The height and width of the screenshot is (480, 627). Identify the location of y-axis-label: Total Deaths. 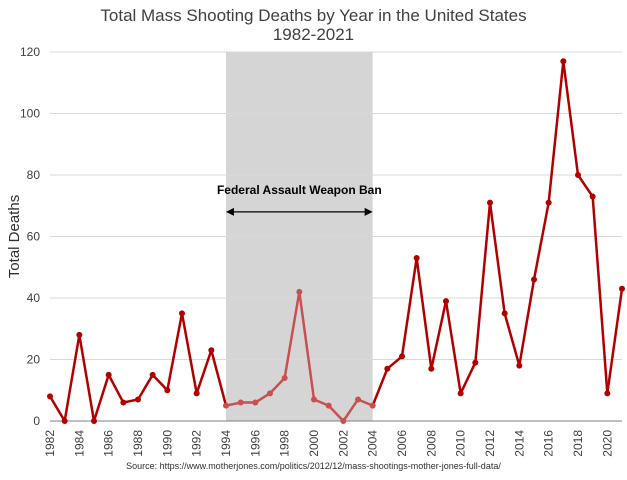
(14, 236).